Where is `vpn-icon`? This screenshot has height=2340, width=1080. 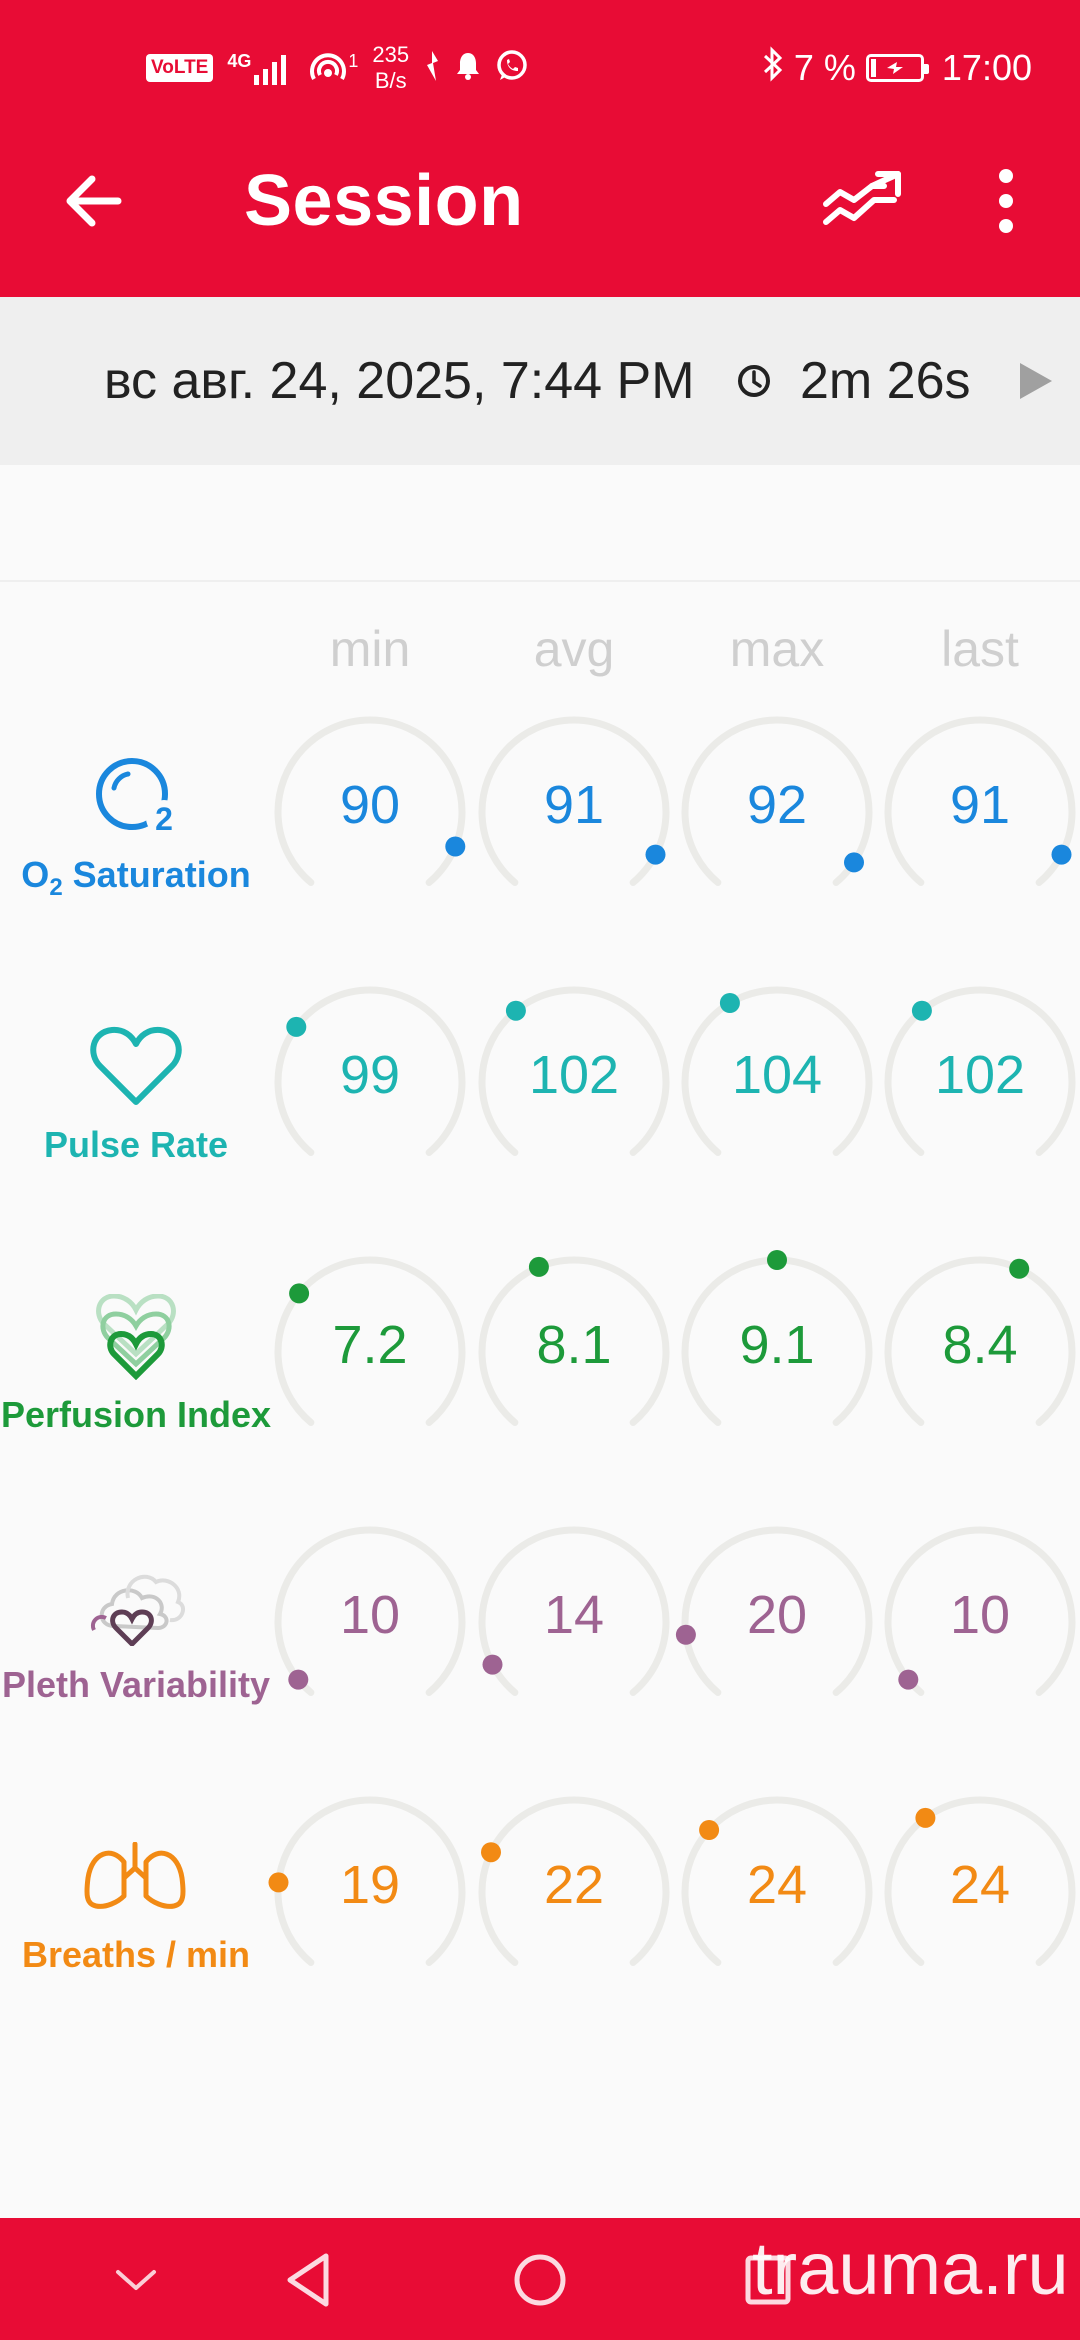 vpn-icon is located at coordinates (432, 68).